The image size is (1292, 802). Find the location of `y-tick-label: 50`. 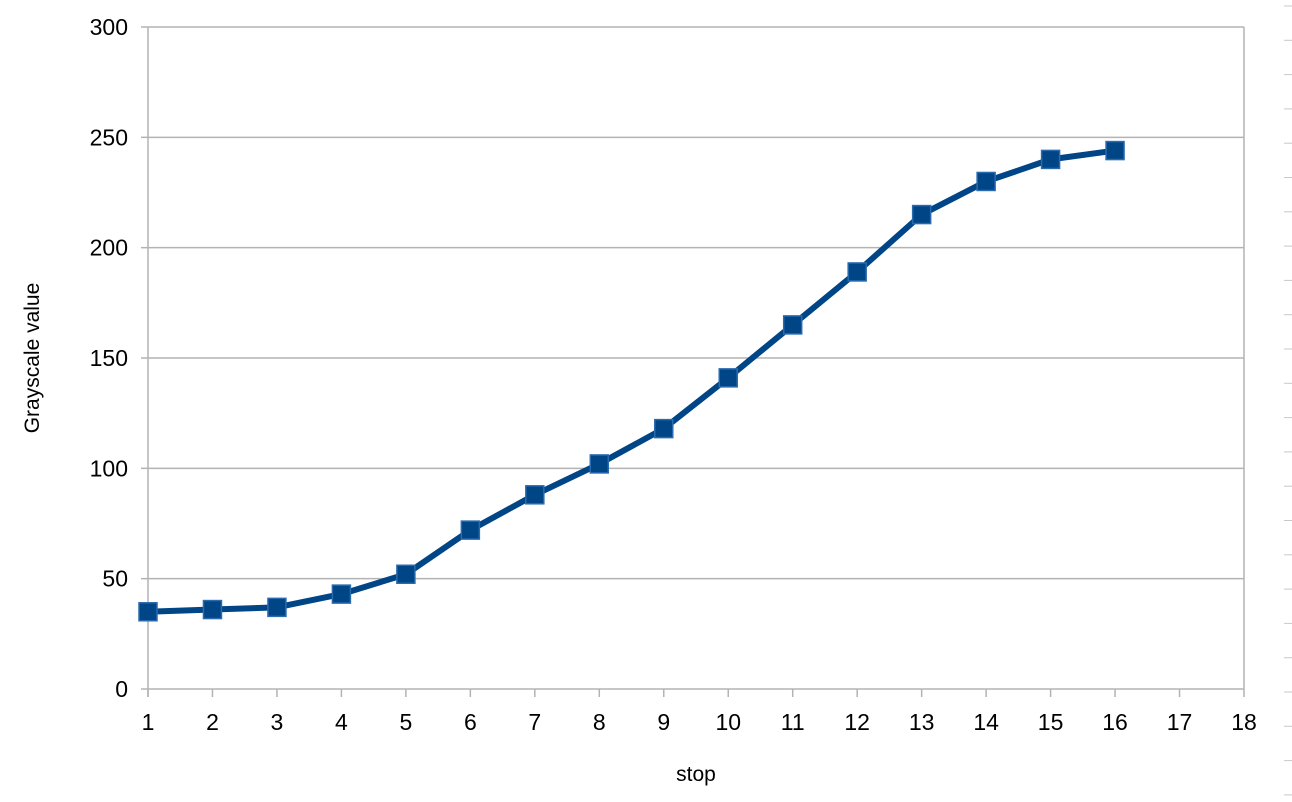

y-tick-label: 50 is located at coordinates (115, 579).